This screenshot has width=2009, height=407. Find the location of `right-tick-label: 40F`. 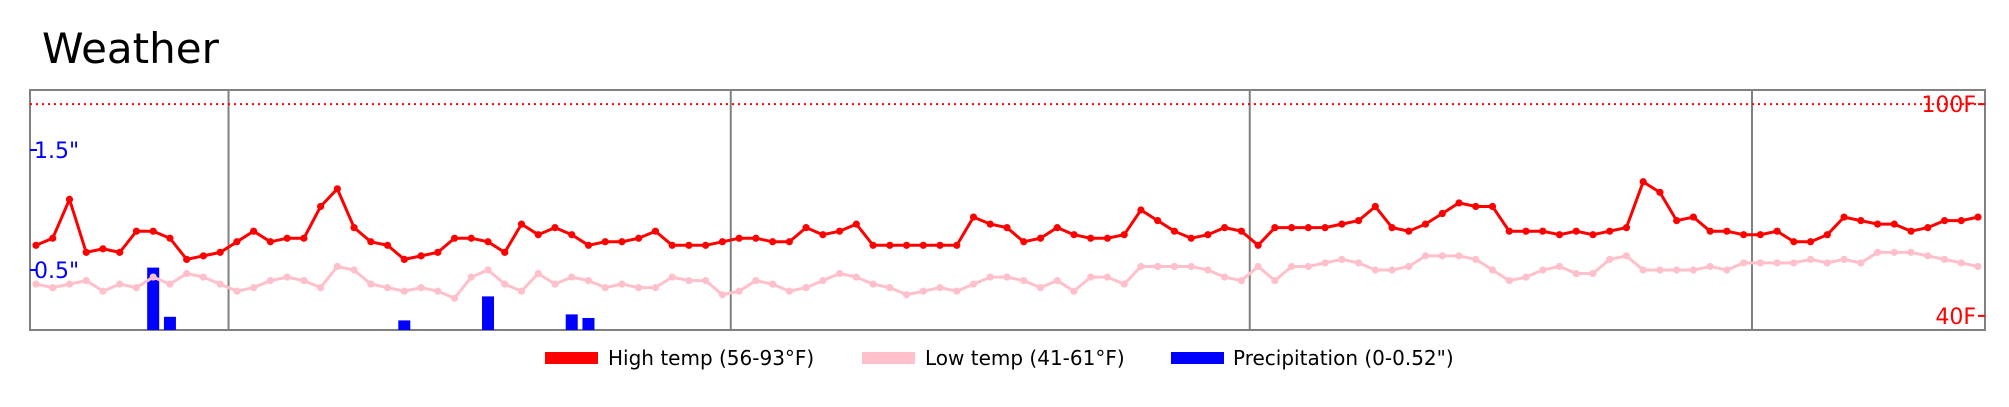

right-tick-label: 40F is located at coordinates (1955, 317).